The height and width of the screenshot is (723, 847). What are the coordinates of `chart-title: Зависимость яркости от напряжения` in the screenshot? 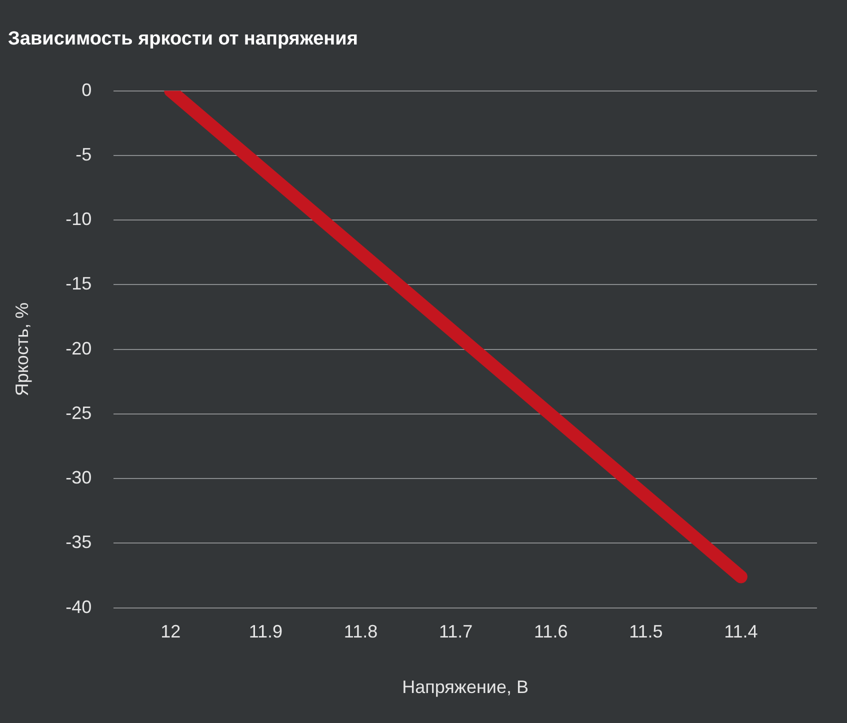 It's located at (183, 39).